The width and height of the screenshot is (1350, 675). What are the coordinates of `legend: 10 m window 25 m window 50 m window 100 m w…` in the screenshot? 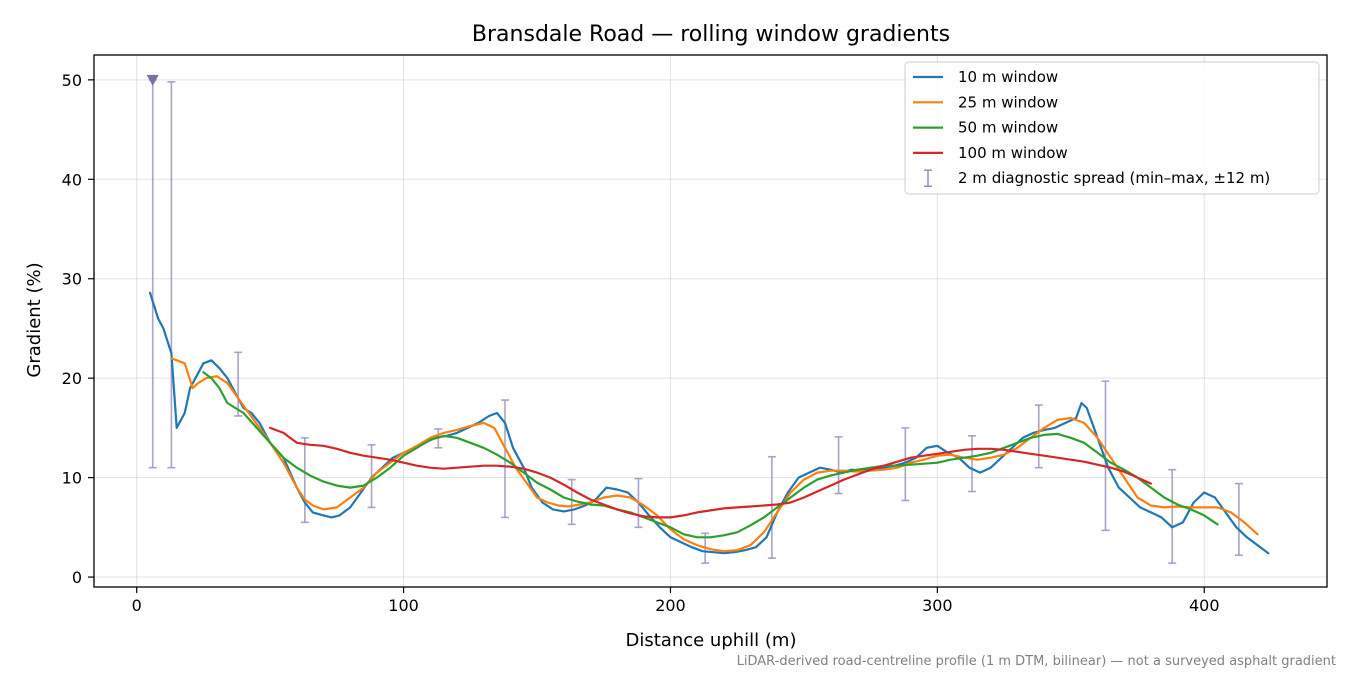 It's located at (1112, 128).